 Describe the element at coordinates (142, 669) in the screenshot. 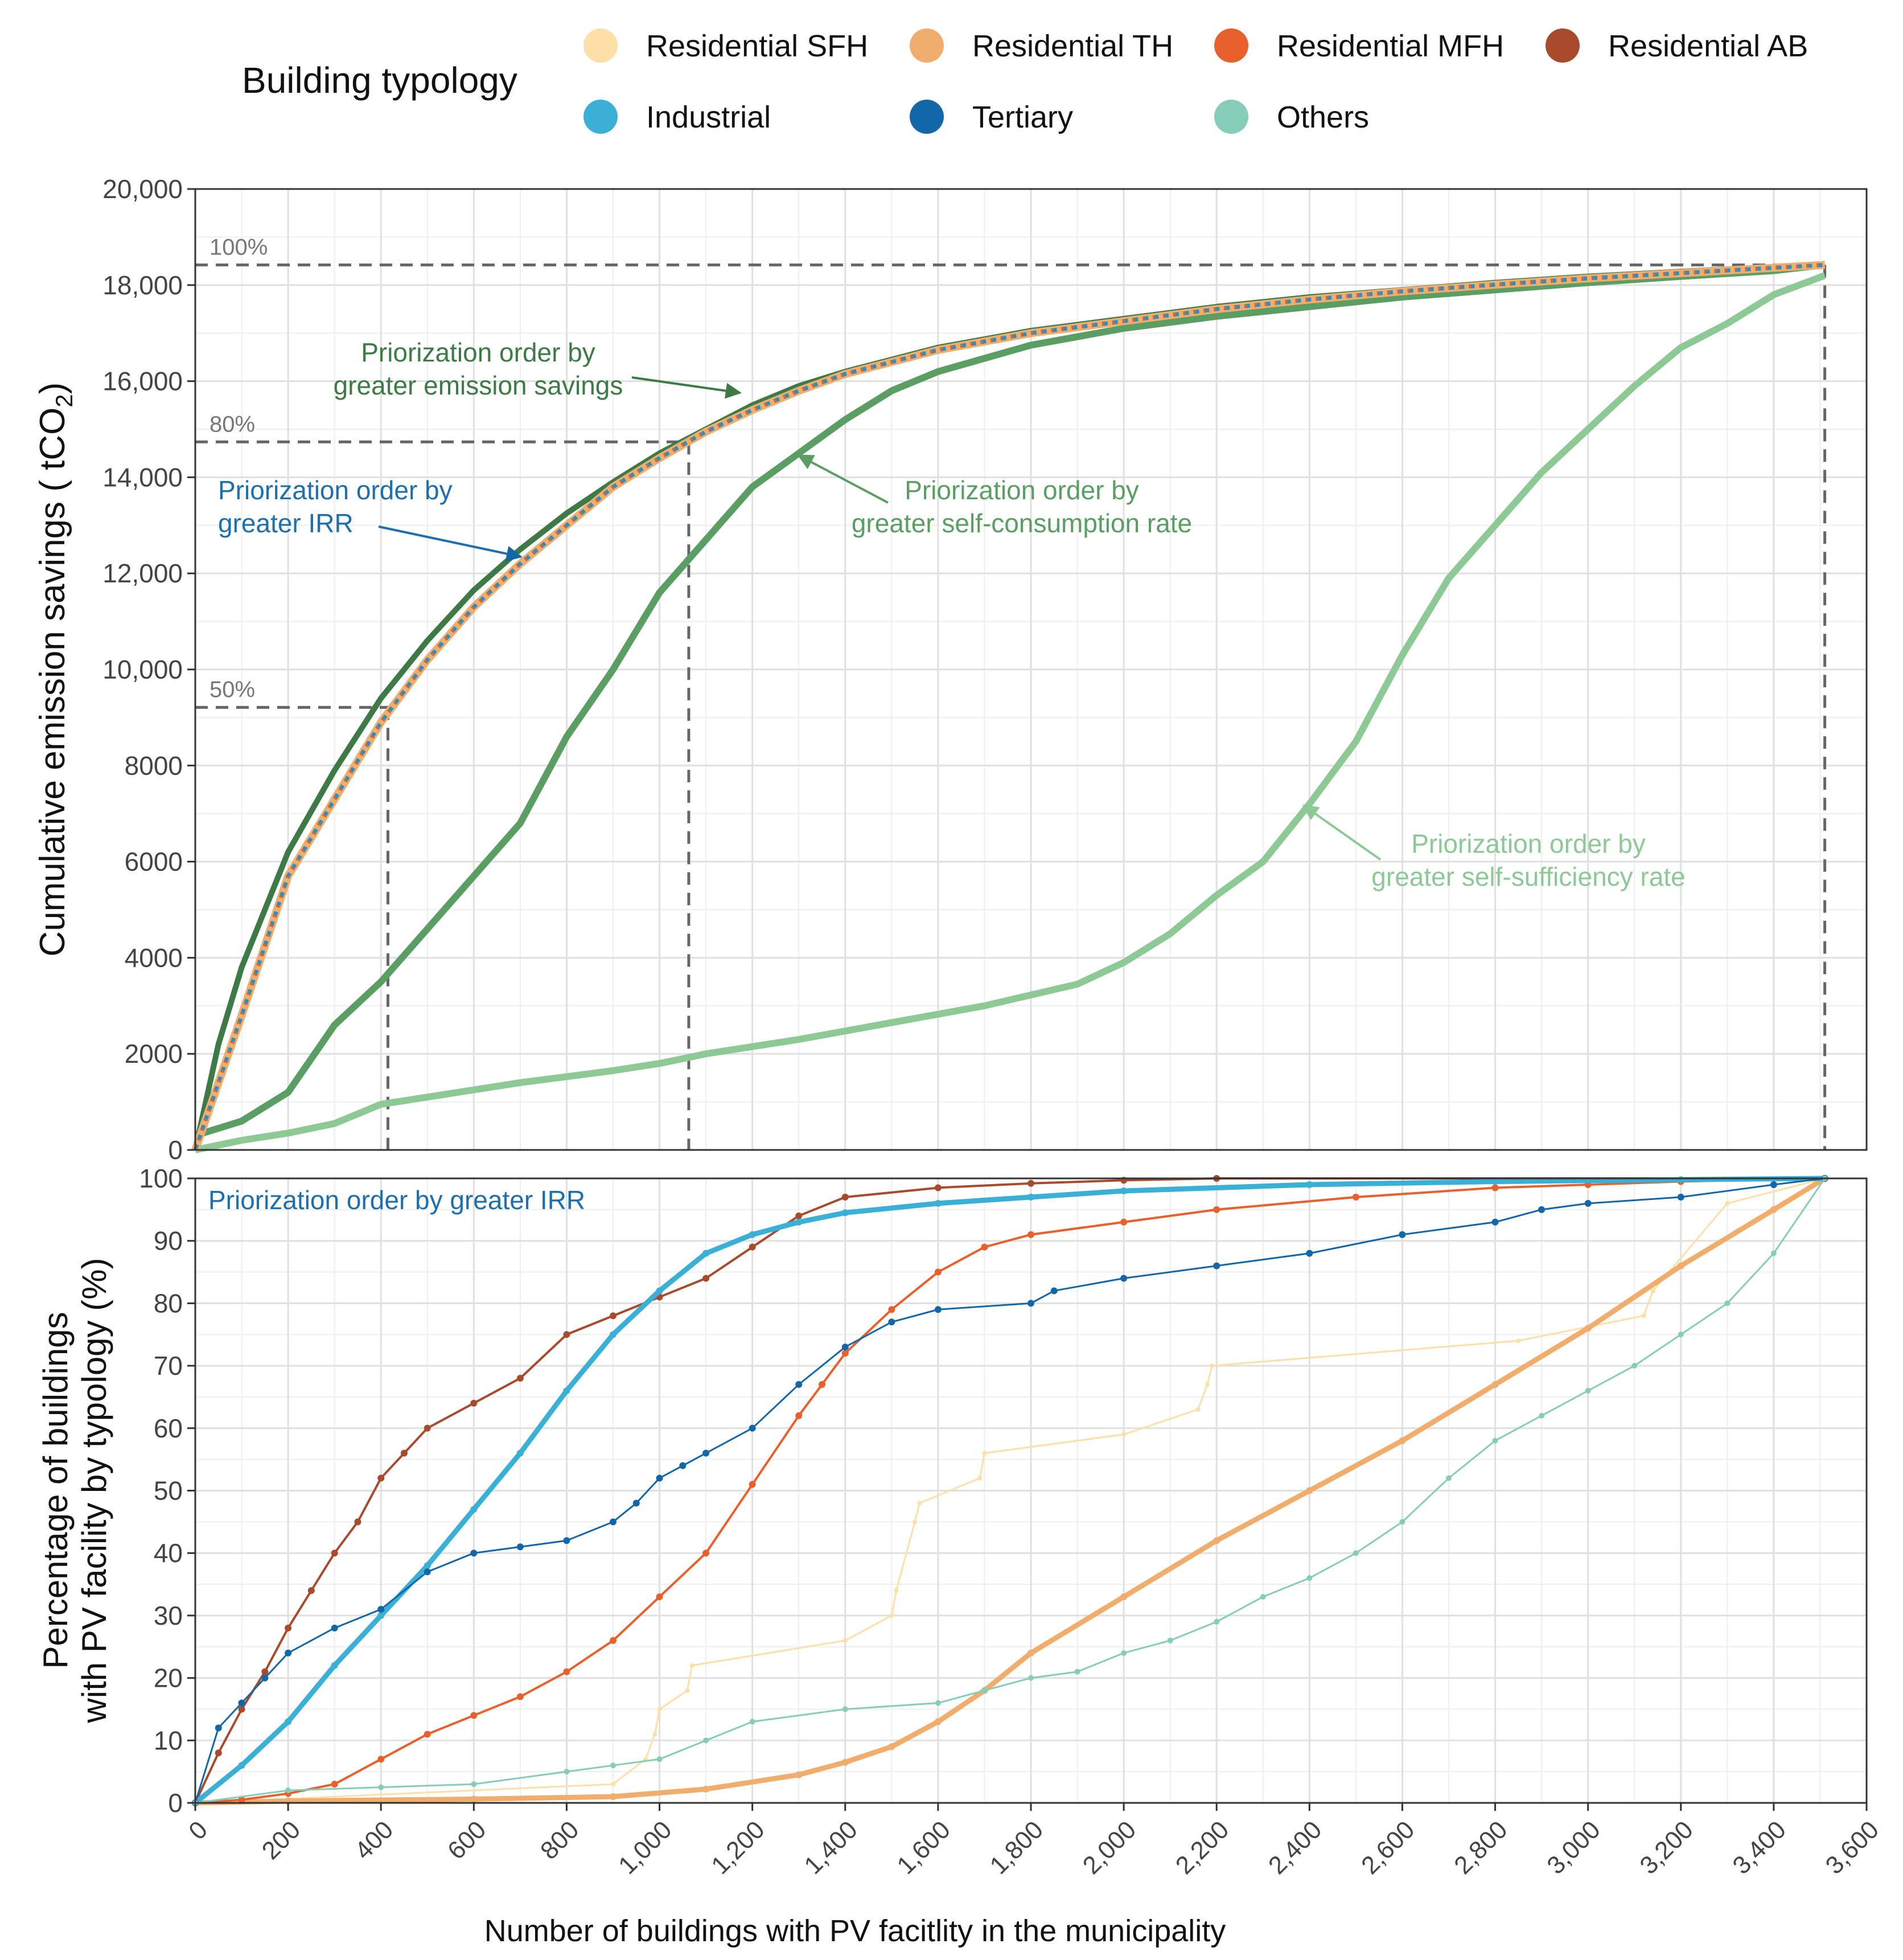

I see `top-y-tick-label: 10,000` at that location.